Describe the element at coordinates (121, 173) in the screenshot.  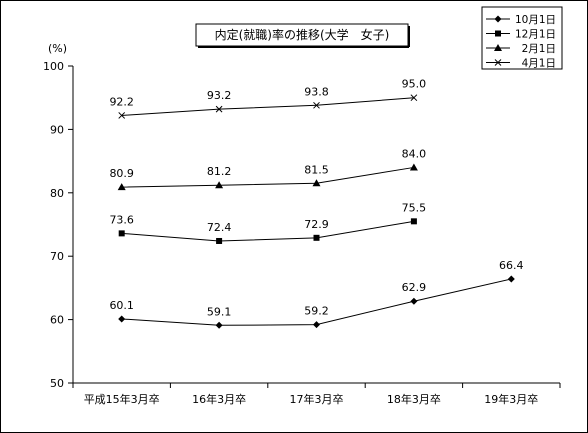
I see `data-label: 80.9` at that location.